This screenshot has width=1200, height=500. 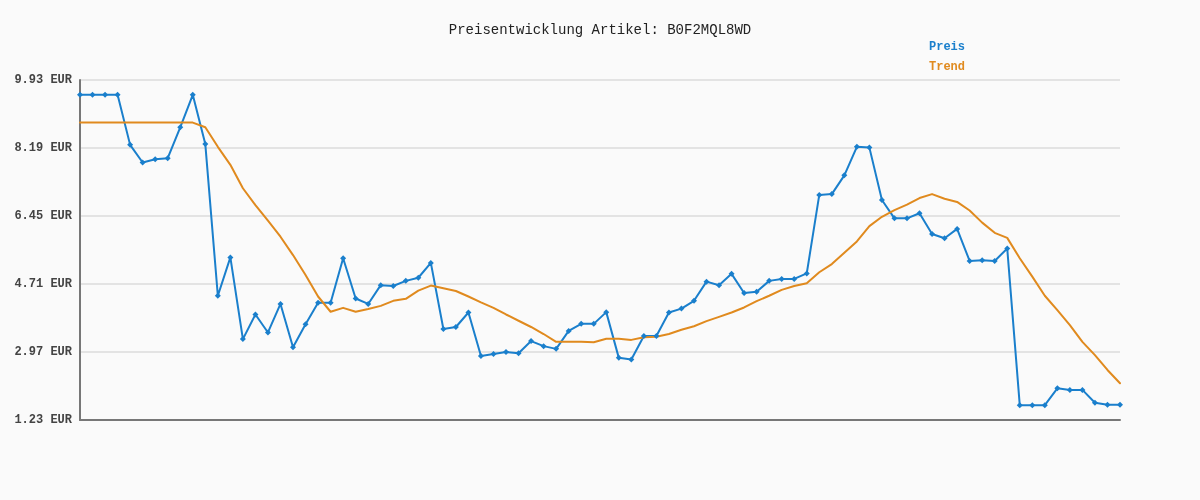 What do you see at coordinates (43, 352) in the screenshot?
I see `y-tick-label: 2.97 EUR` at bounding box center [43, 352].